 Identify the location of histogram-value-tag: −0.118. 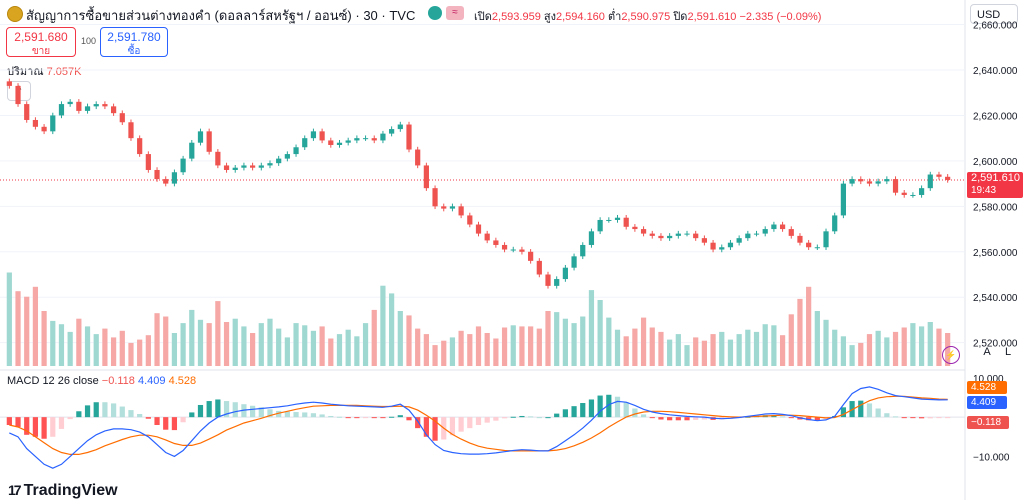
(988, 422).